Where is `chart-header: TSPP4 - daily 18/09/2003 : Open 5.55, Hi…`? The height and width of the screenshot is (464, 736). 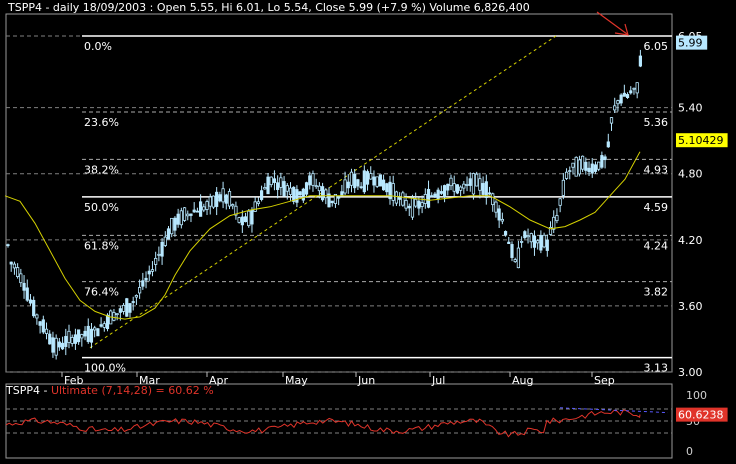
chart-header: TSPP4 - daily 18/09/2003 : Open 5.55, Hi… is located at coordinates (269, 7).